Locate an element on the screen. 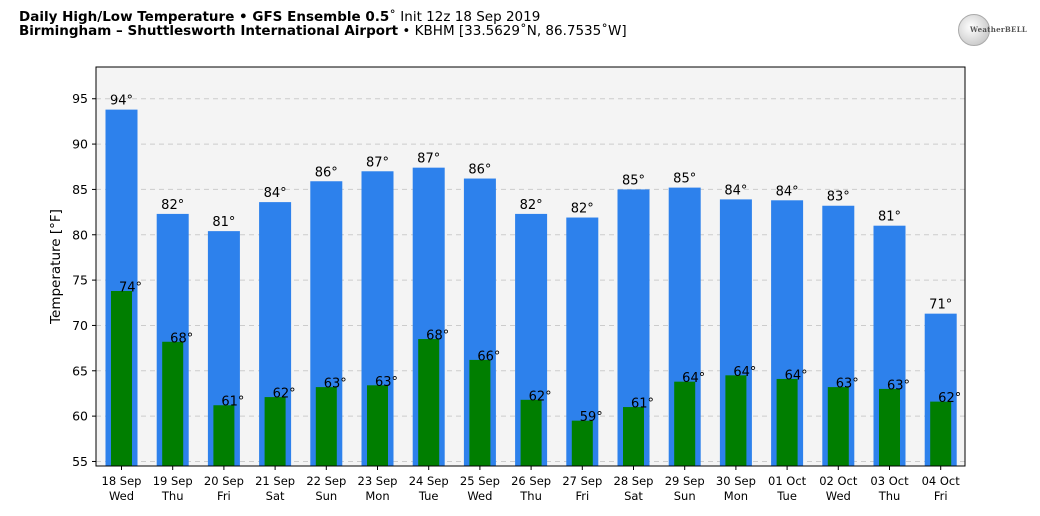  x-tick-label-date: 19 Sep is located at coordinates (173, 481).